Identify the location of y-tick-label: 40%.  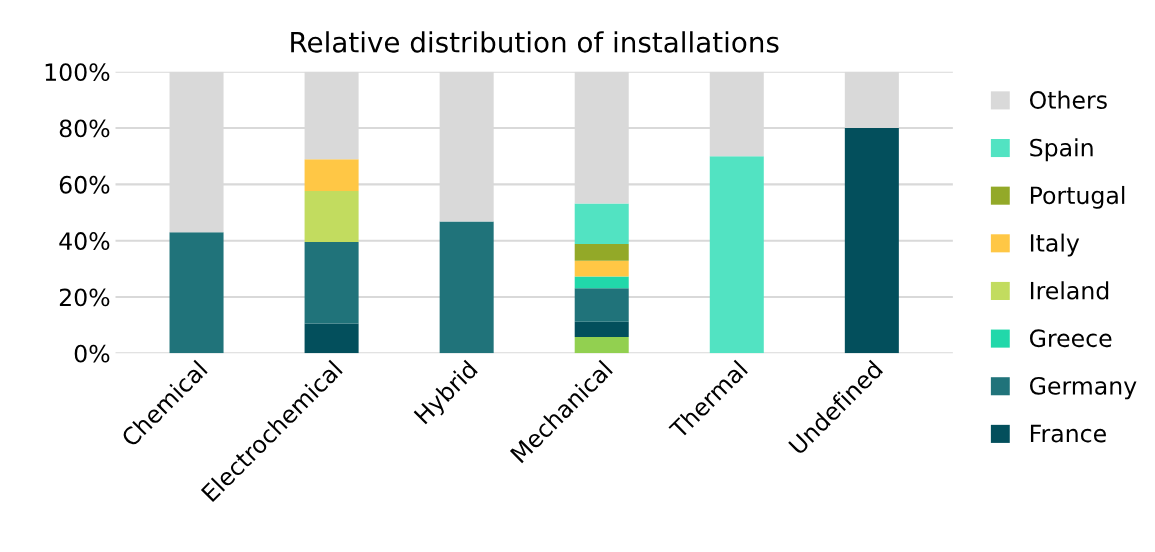
(84, 241).